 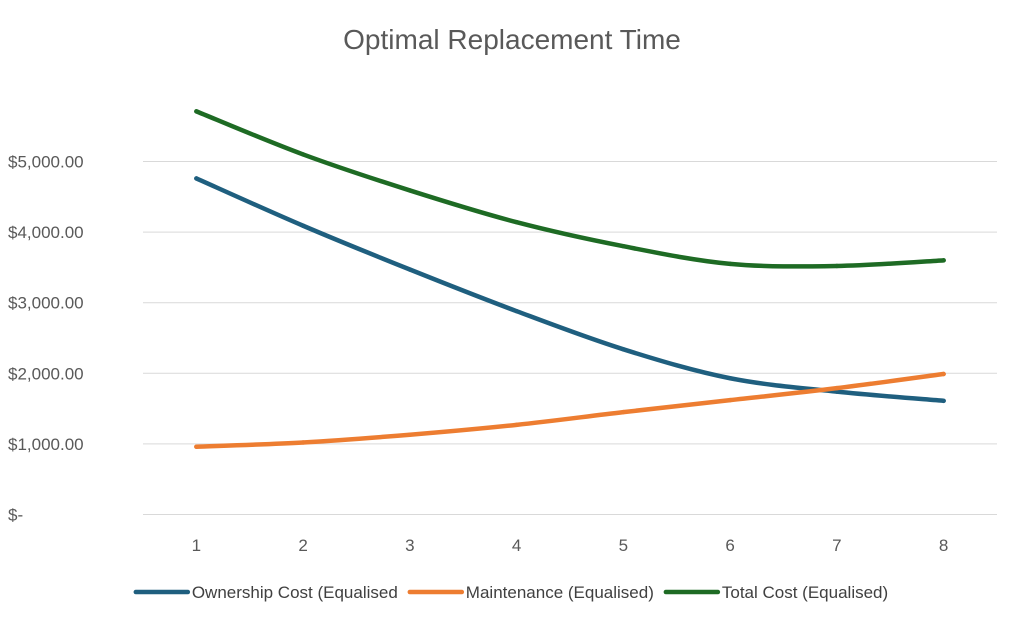 I want to click on legend-item: Total Cost (Equalised), so click(x=775, y=592).